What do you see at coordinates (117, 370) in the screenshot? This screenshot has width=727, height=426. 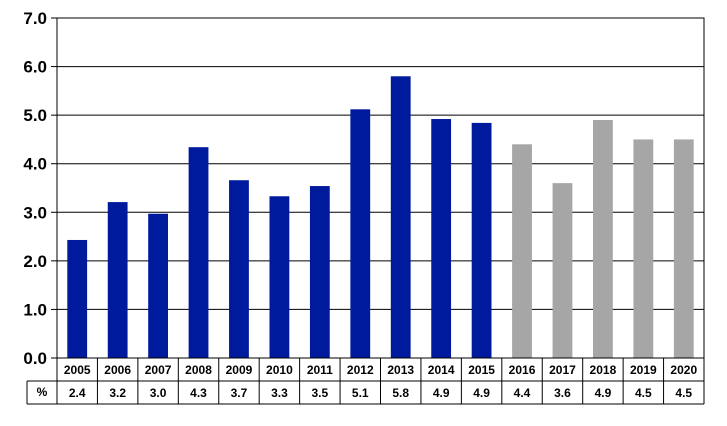 I see `x-tick-label: 2006` at bounding box center [117, 370].